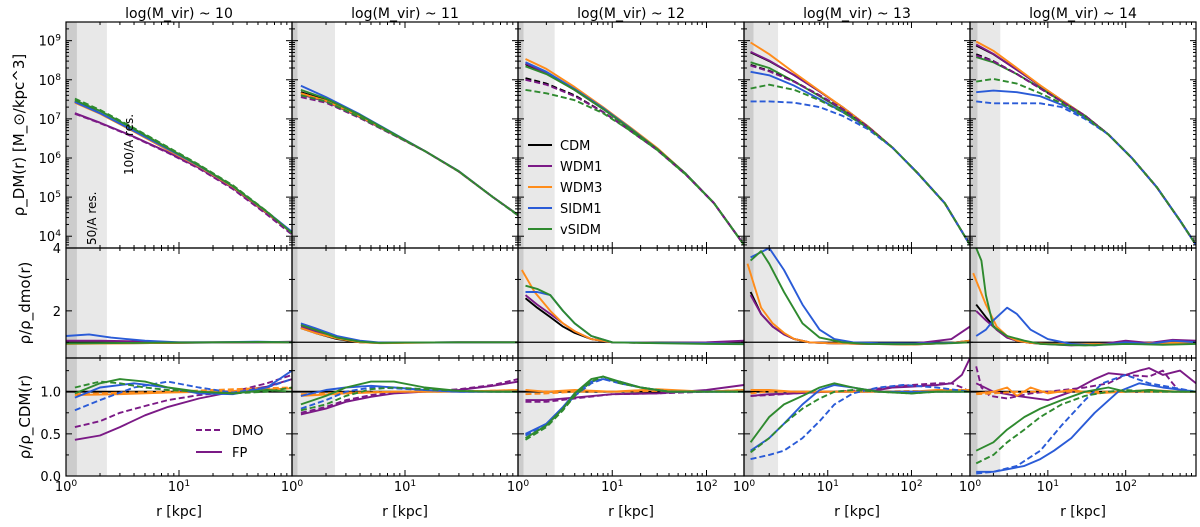 The height and width of the screenshot is (527, 1200). What do you see at coordinates (50, 198) in the screenshot?
I see `y-tick-label: 10⁵` at bounding box center [50, 198].